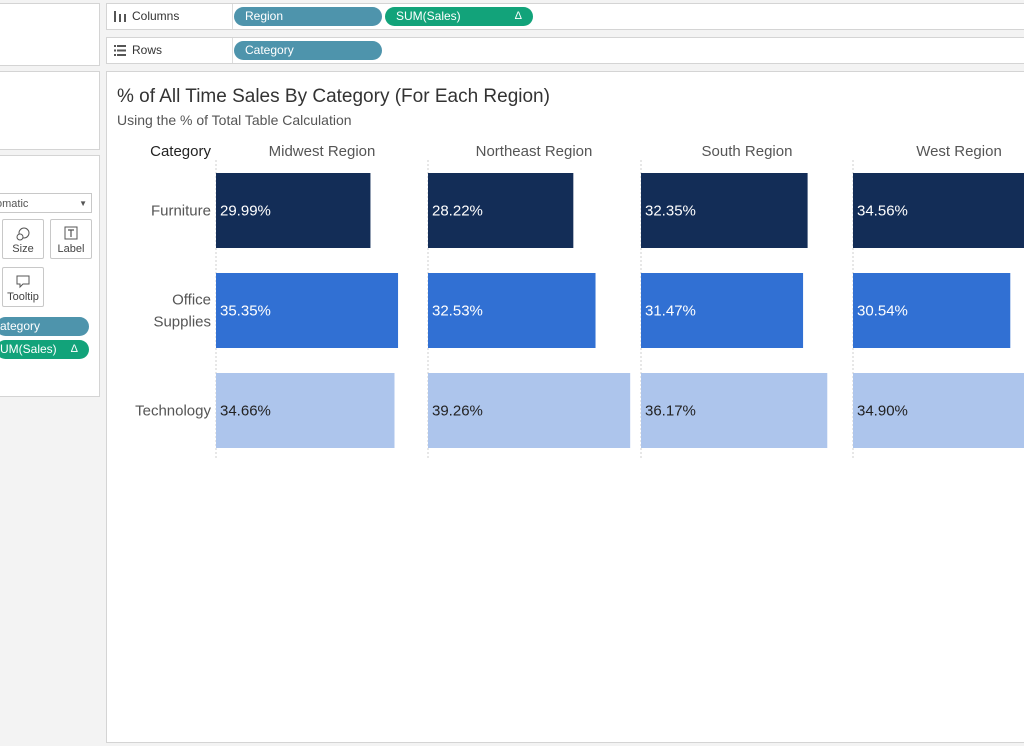 The image size is (1024, 746). What do you see at coordinates (882, 411) in the screenshot?
I see `data-label: 34.90%` at bounding box center [882, 411].